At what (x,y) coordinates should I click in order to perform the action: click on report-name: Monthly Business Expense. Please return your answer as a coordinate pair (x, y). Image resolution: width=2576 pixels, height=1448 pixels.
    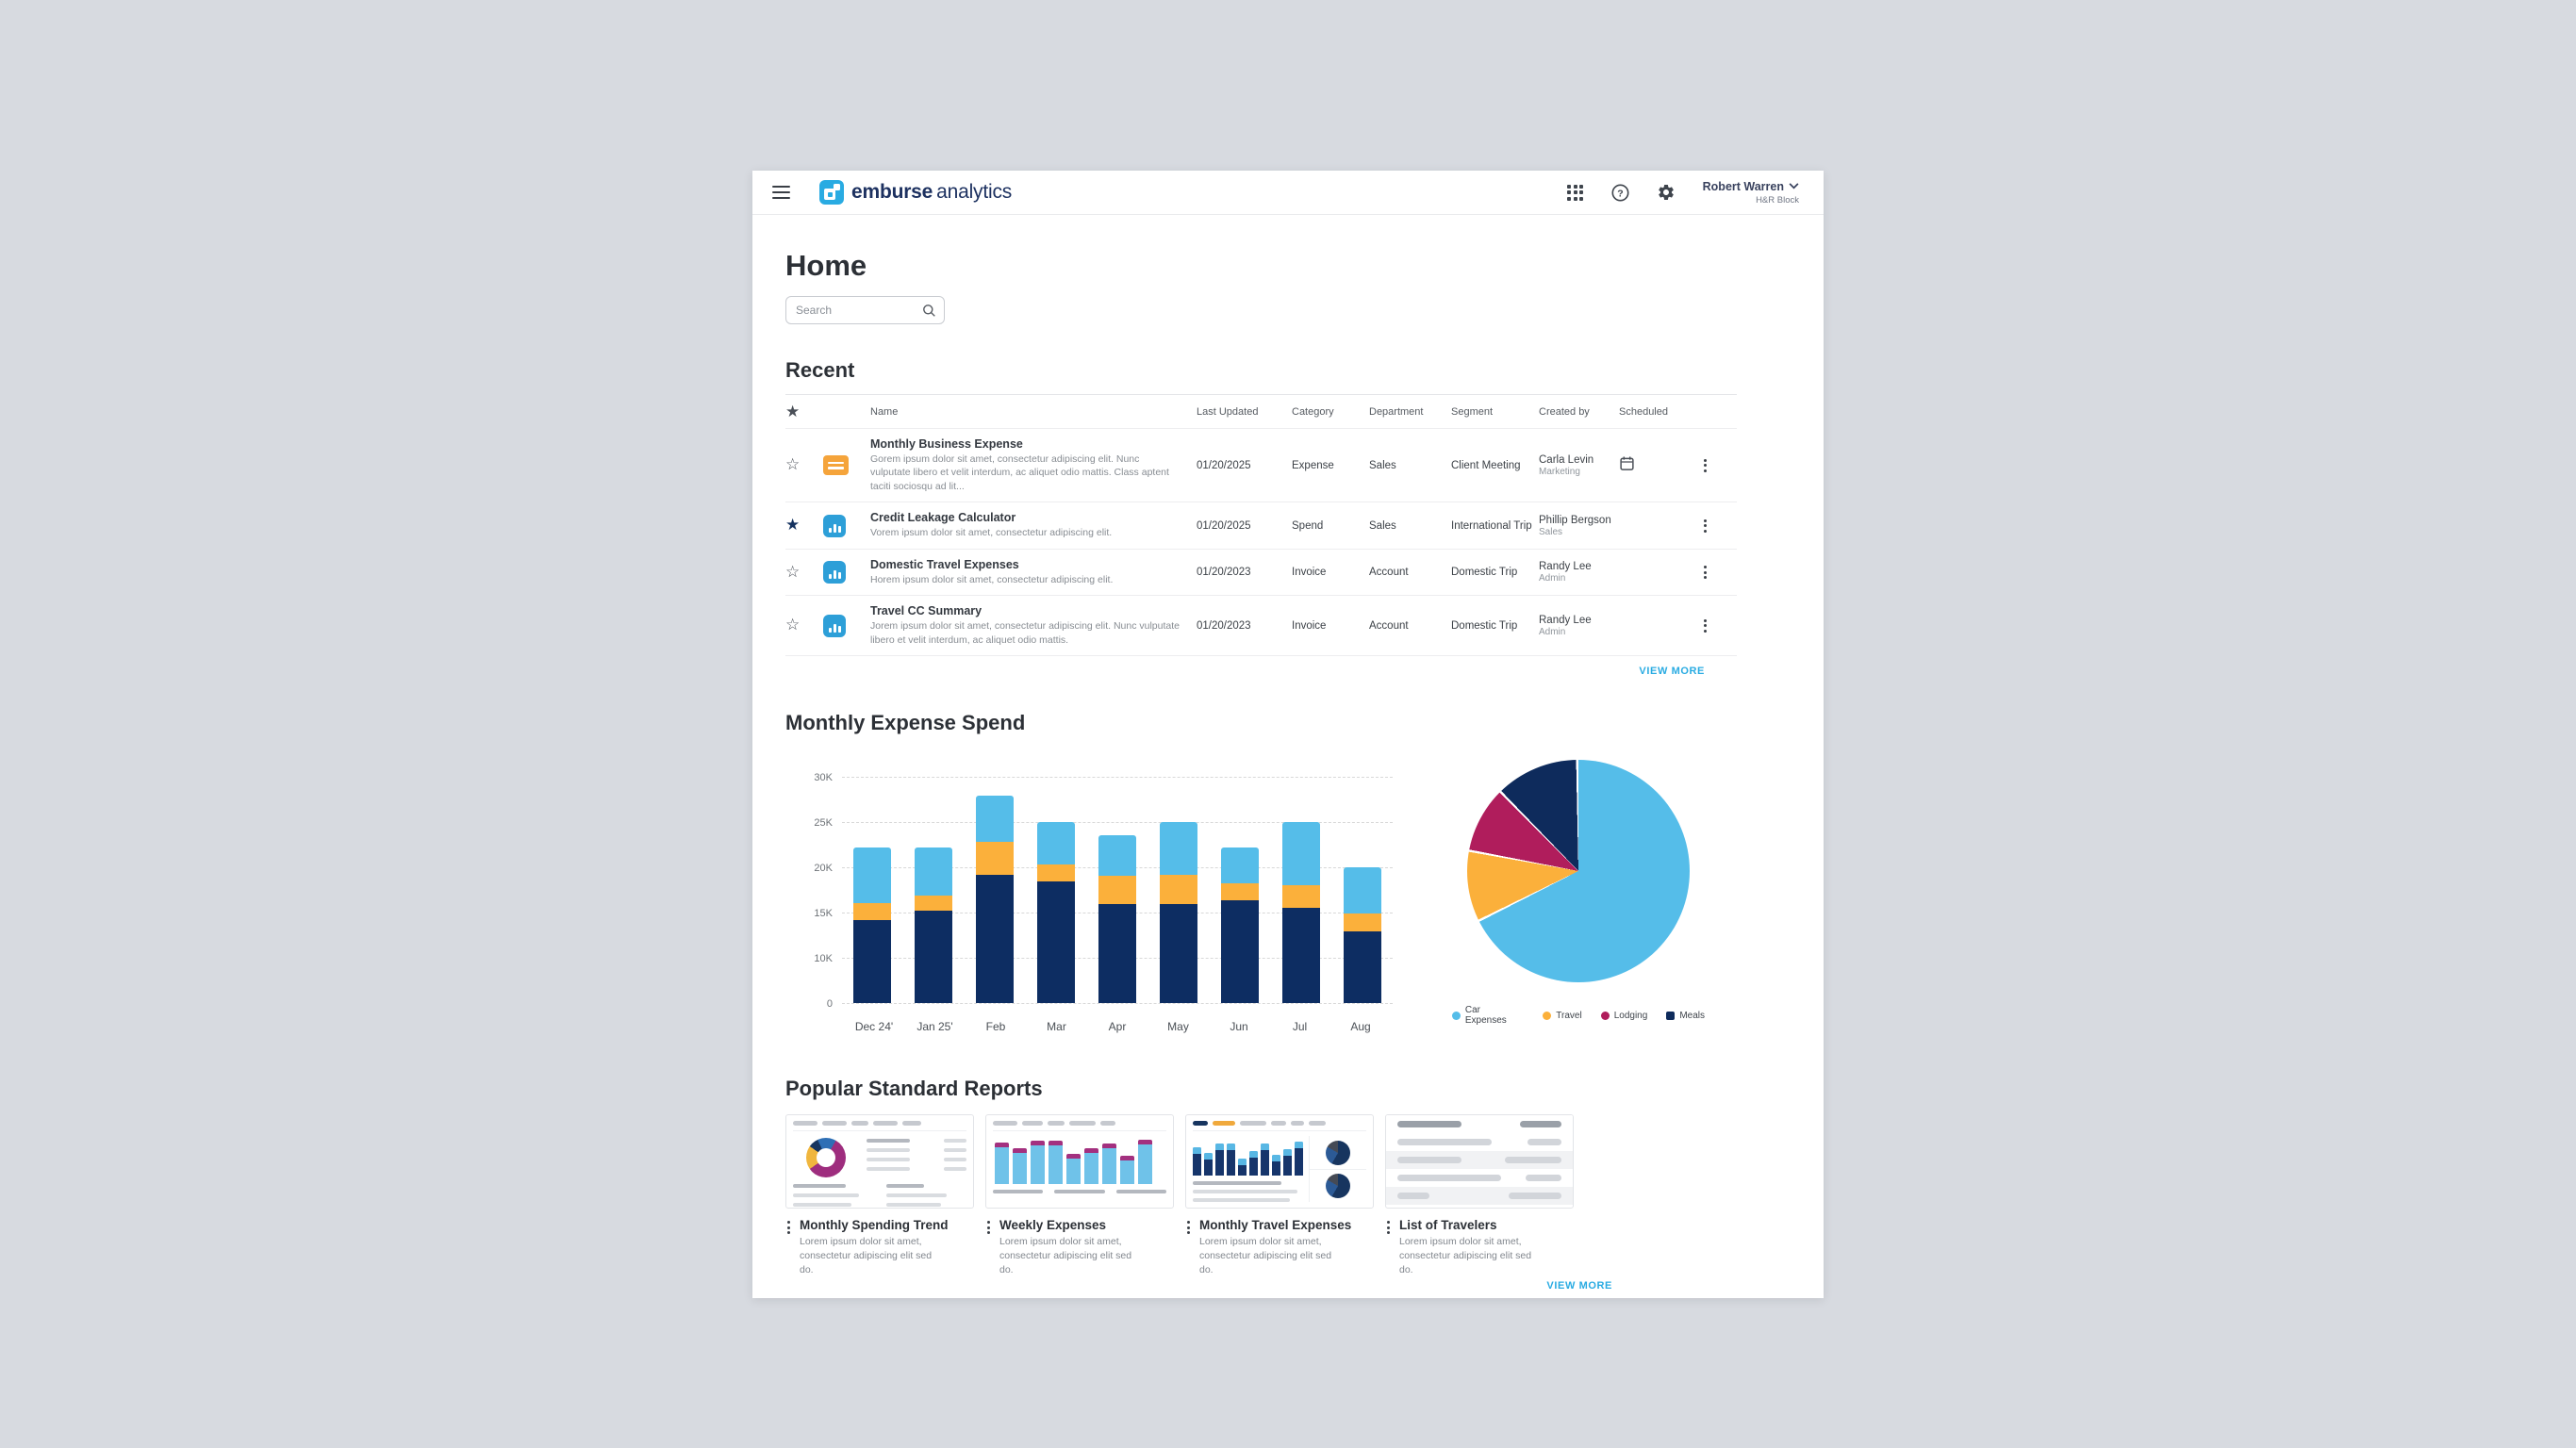
    Looking at the image, I should click on (946, 444).